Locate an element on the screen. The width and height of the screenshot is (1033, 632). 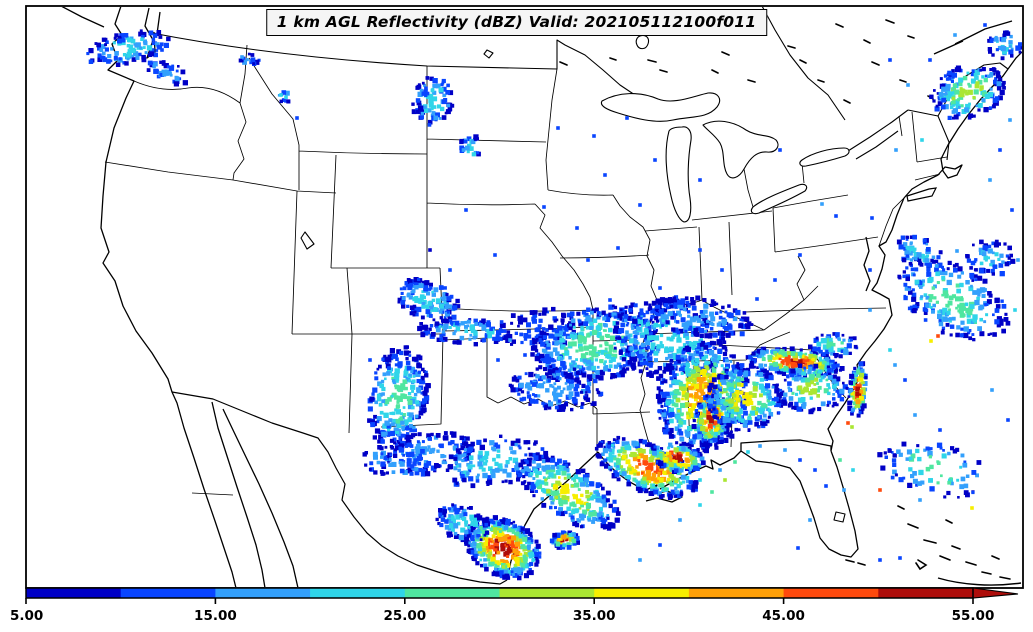
long-island is located at coordinates (922, 194).